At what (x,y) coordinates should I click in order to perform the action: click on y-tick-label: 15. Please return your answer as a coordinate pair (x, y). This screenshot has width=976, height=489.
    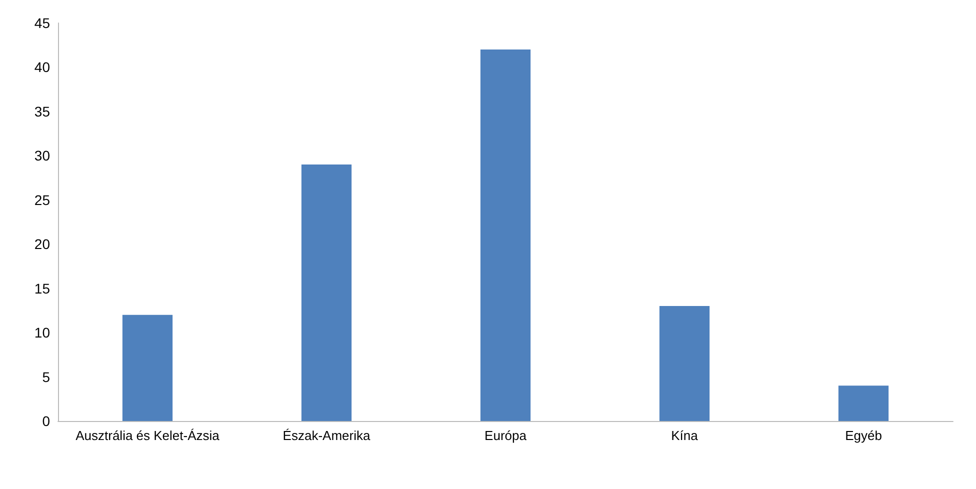
    Looking at the image, I should click on (42, 288).